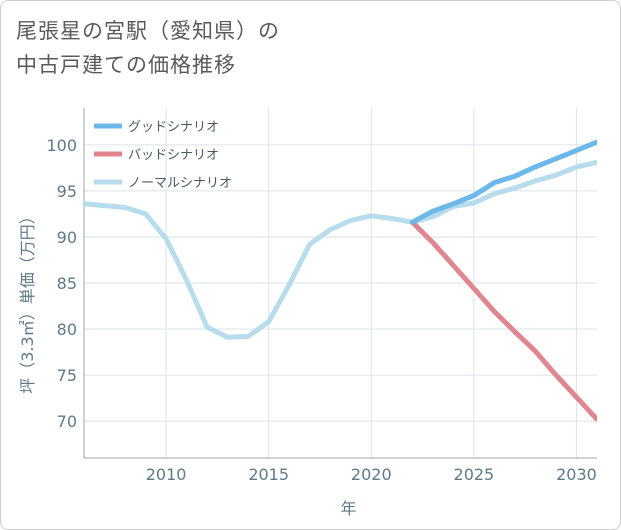 The image size is (621, 530). What do you see at coordinates (173, 127) in the screenshot?
I see `legend-label: グッドシナリオ` at bounding box center [173, 127].